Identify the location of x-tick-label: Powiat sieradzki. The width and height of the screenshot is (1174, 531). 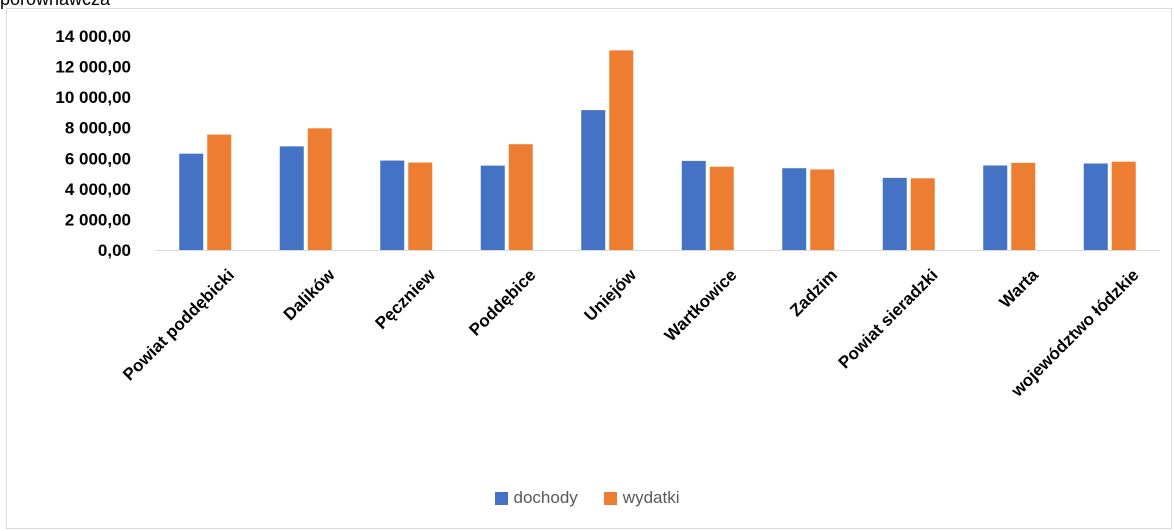
(888, 318).